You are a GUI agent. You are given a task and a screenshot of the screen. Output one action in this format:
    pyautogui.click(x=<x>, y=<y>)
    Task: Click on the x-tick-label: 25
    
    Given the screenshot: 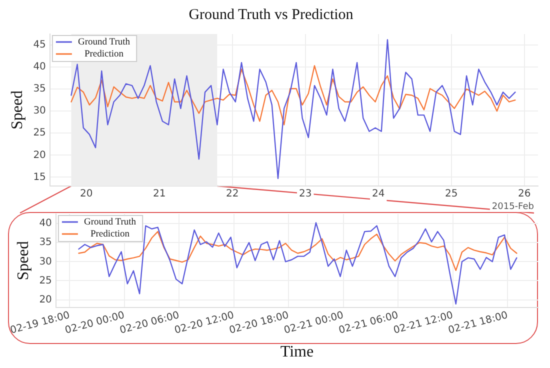 What is the action you would take?
    pyautogui.click(x=451, y=194)
    